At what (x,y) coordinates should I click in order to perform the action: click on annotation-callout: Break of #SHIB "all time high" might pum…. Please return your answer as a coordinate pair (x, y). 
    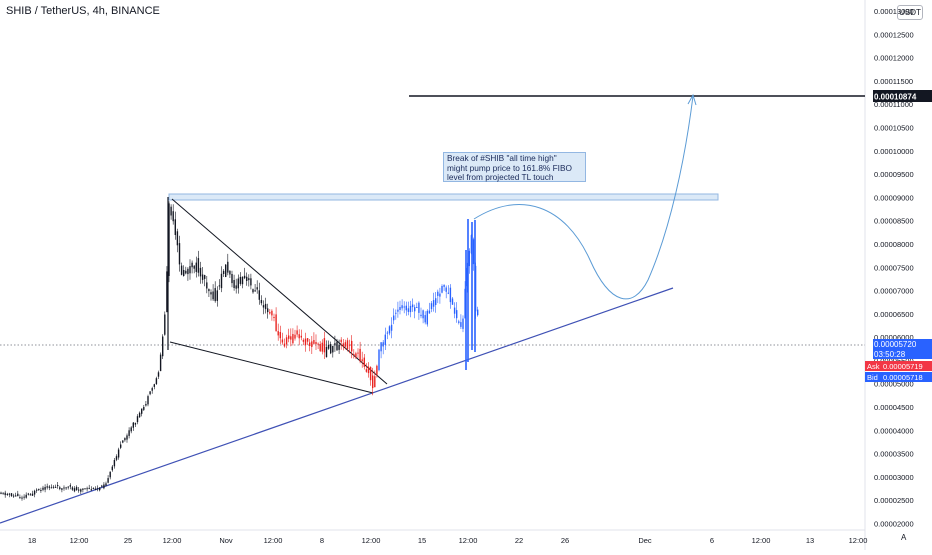
    Looking at the image, I should click on (514, 167).